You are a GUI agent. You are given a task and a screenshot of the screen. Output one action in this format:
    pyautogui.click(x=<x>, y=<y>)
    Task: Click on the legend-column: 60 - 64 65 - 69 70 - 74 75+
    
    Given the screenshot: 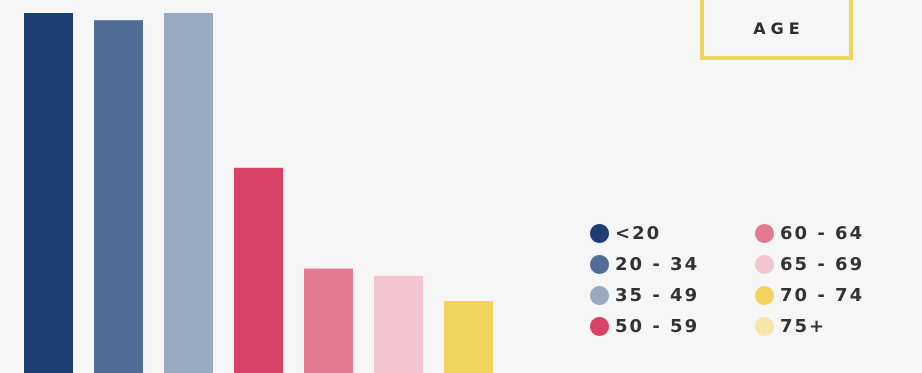 What is the action you would take?
    pyautogui.click(x=809, y=280)
    